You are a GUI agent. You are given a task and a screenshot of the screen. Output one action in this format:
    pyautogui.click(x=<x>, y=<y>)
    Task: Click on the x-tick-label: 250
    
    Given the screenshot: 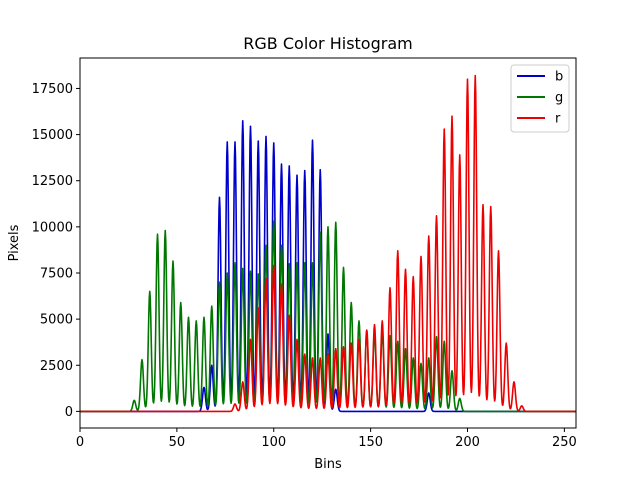 What is the action you would take?
    pyautogui.click(x=564, y=442)
    